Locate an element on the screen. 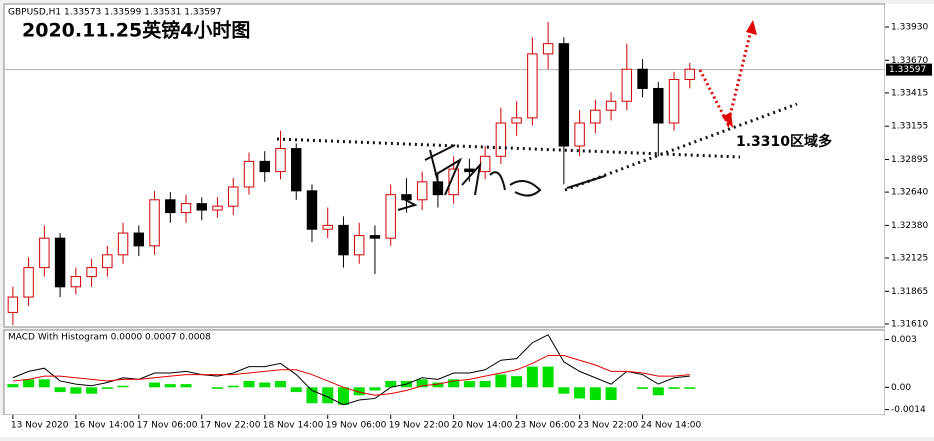  y-tick-label: 1.33155 is located at coordinates (909, 127).